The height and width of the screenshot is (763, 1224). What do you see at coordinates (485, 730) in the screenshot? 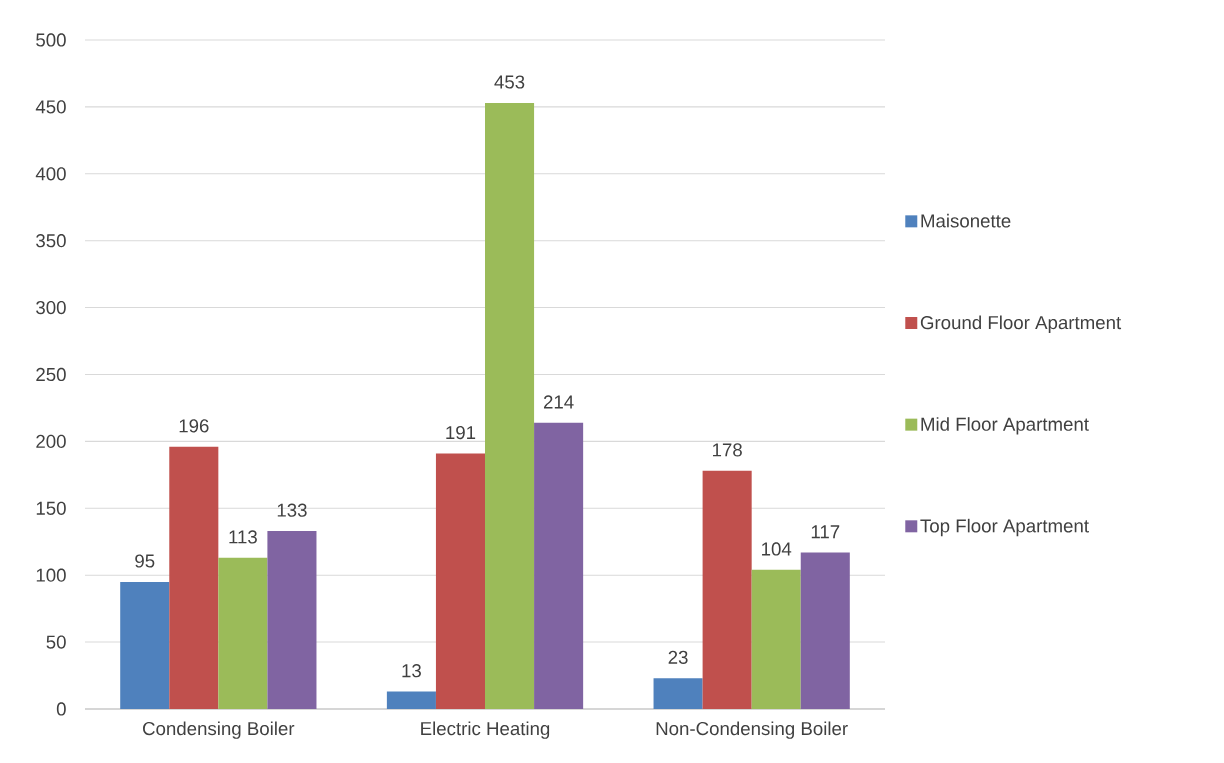
I see `x-tick-label: Electric Heating` at bounding box center [485, 730].